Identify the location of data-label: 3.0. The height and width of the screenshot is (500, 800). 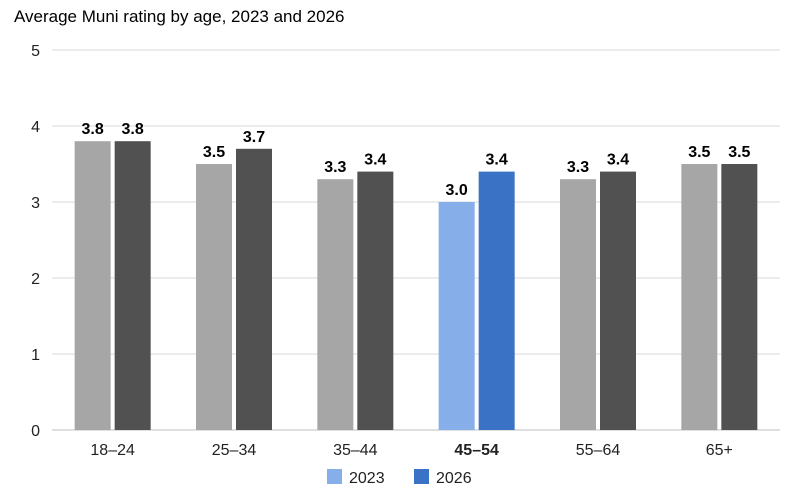
(457, 190).